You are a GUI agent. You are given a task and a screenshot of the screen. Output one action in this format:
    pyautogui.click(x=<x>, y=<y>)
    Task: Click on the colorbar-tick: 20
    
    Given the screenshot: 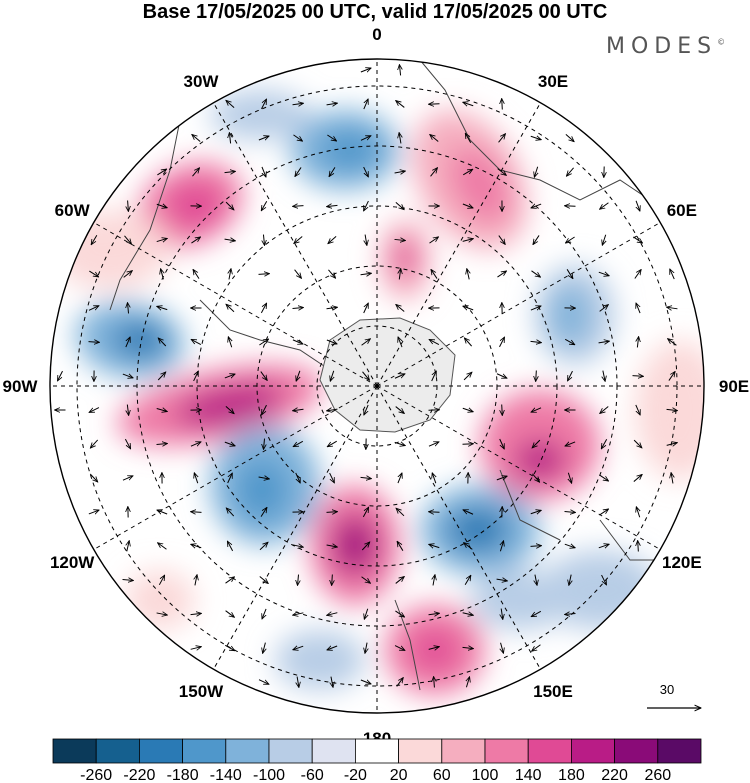 What is the action you would take?
    pyautogui.click(x=399, y=775)
    